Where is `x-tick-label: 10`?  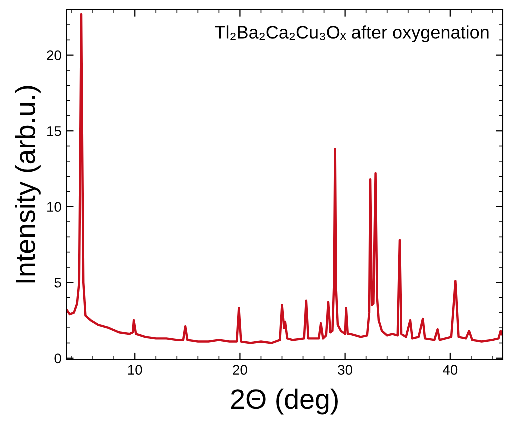 x-tick-label: 10 is located at coordinates (135, 370).